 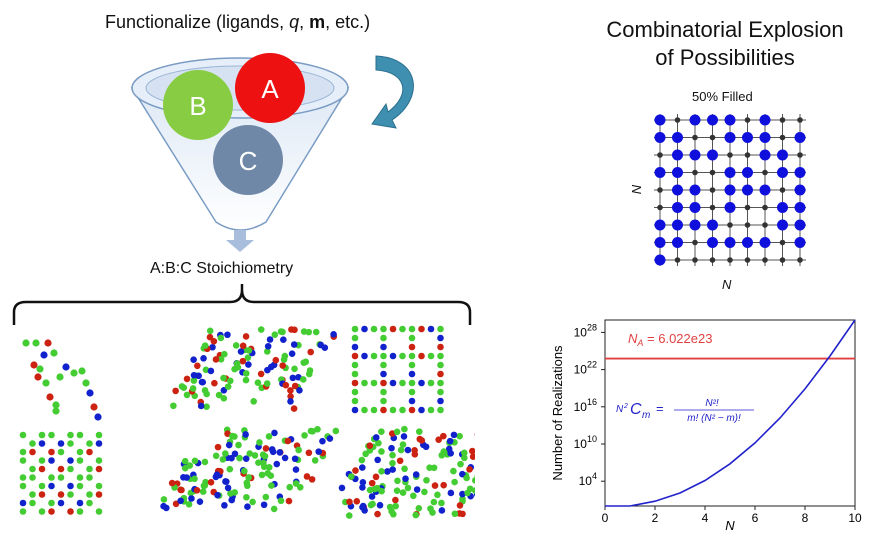 What do you see at coordinates (625, 406) in the screenshot?
I see `formula-exp: 2` at bounding box center [625, 406].